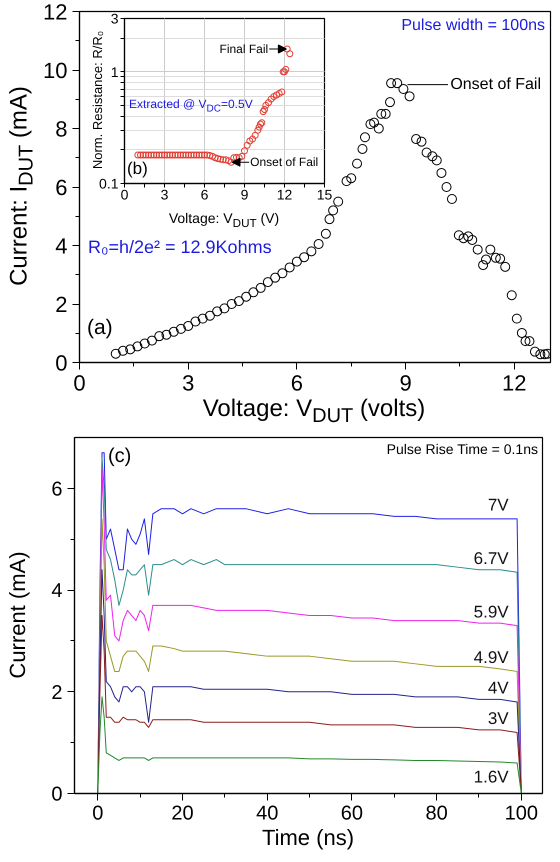 The width and height of the screenshot is (560, 862). What do you see at coordinates (224, 220) in the screenshot?
I see `x-axis-title: Voltage: V$_{DUT}$ (V)` at bounding box center [224, 220].